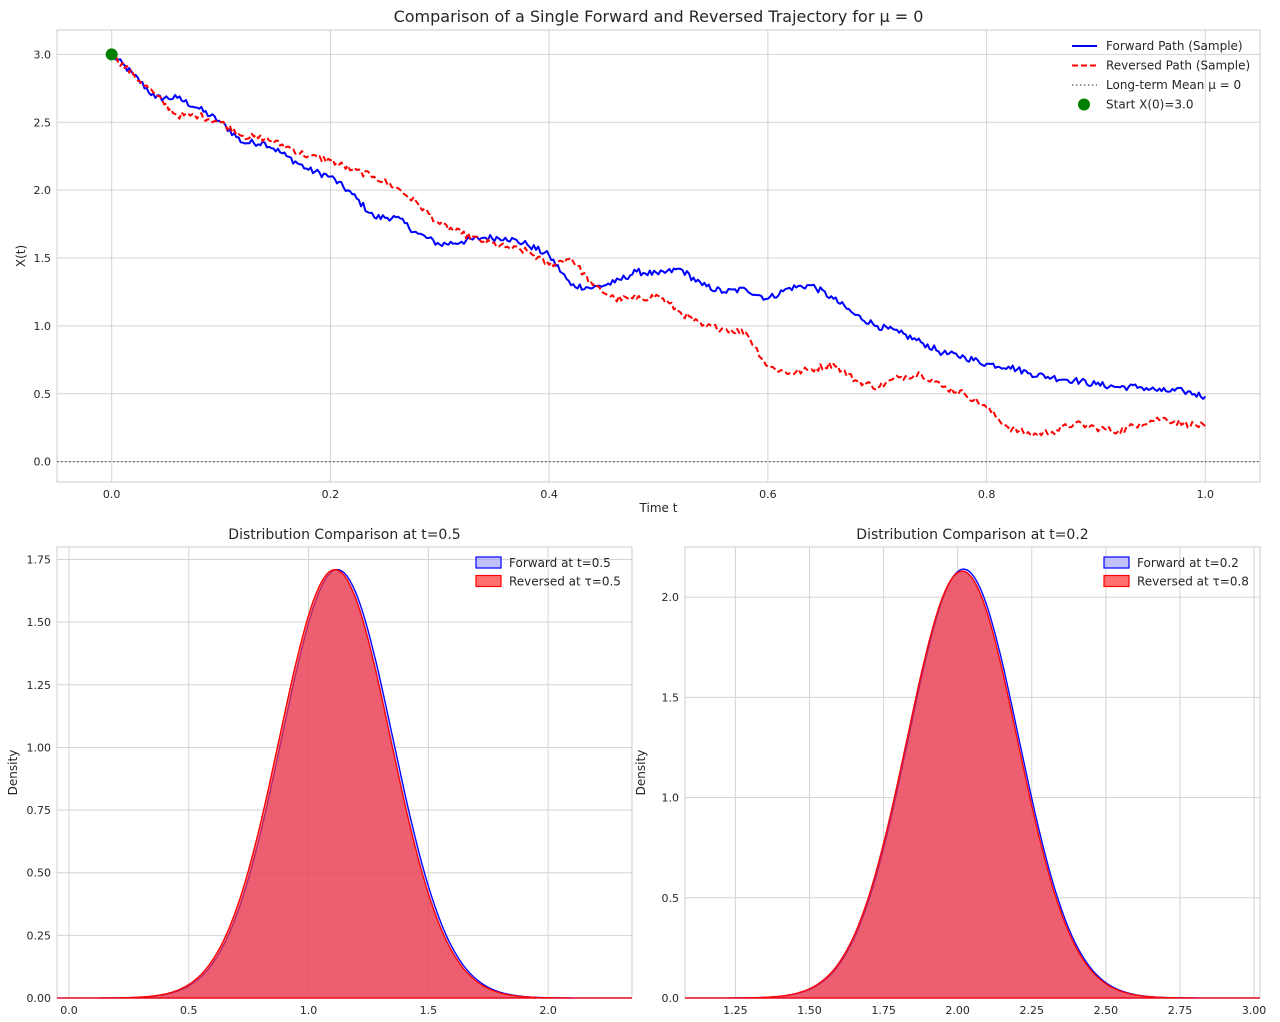  What do you see at coordinates (21, 256) in the screenshot?
I see `y-axis-label: X(t)` at bounding box center [21, 256].